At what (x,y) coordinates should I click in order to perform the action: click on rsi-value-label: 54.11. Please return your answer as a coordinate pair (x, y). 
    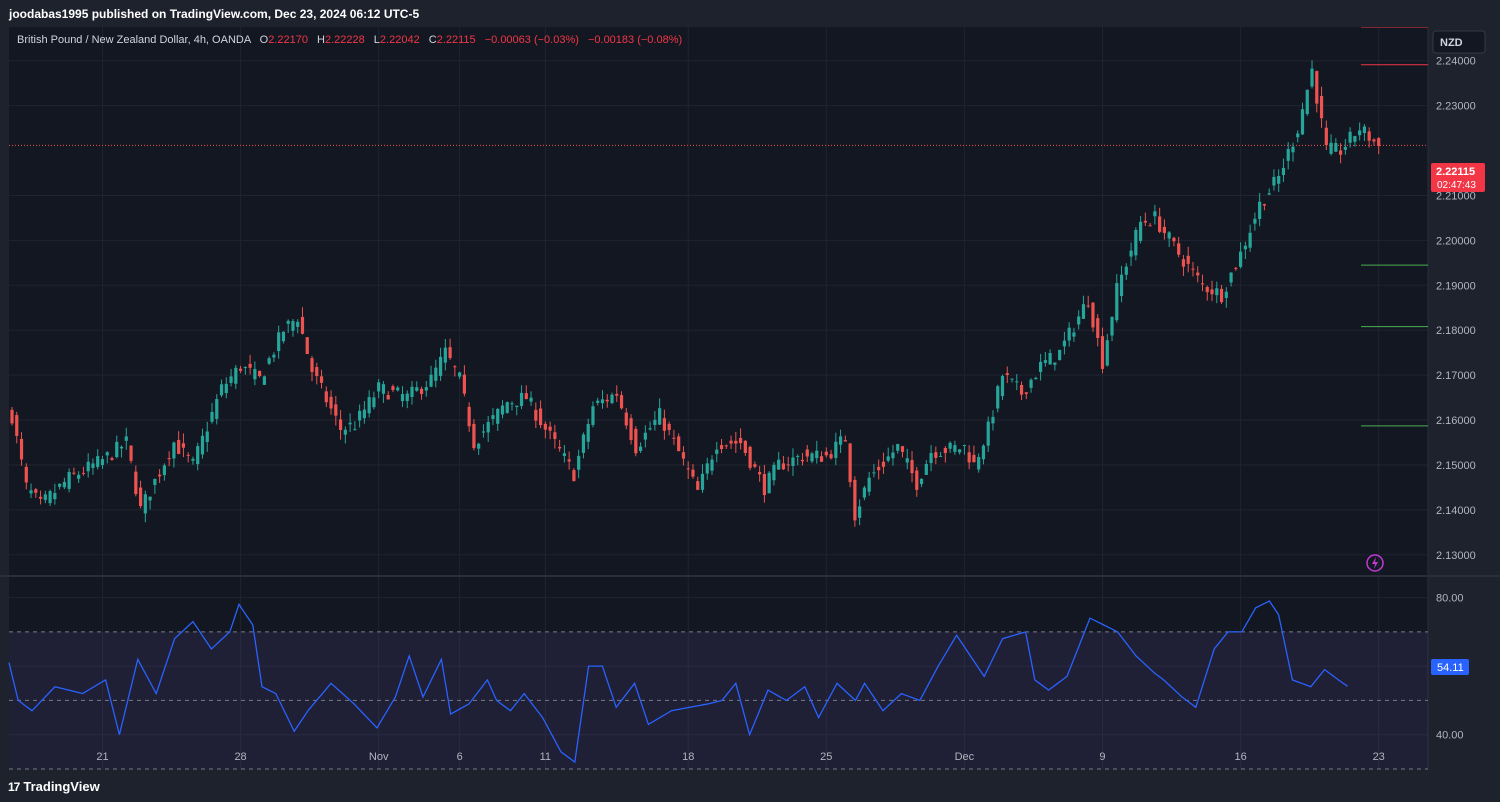
    Looking at the image, I should click on (1450, 668).